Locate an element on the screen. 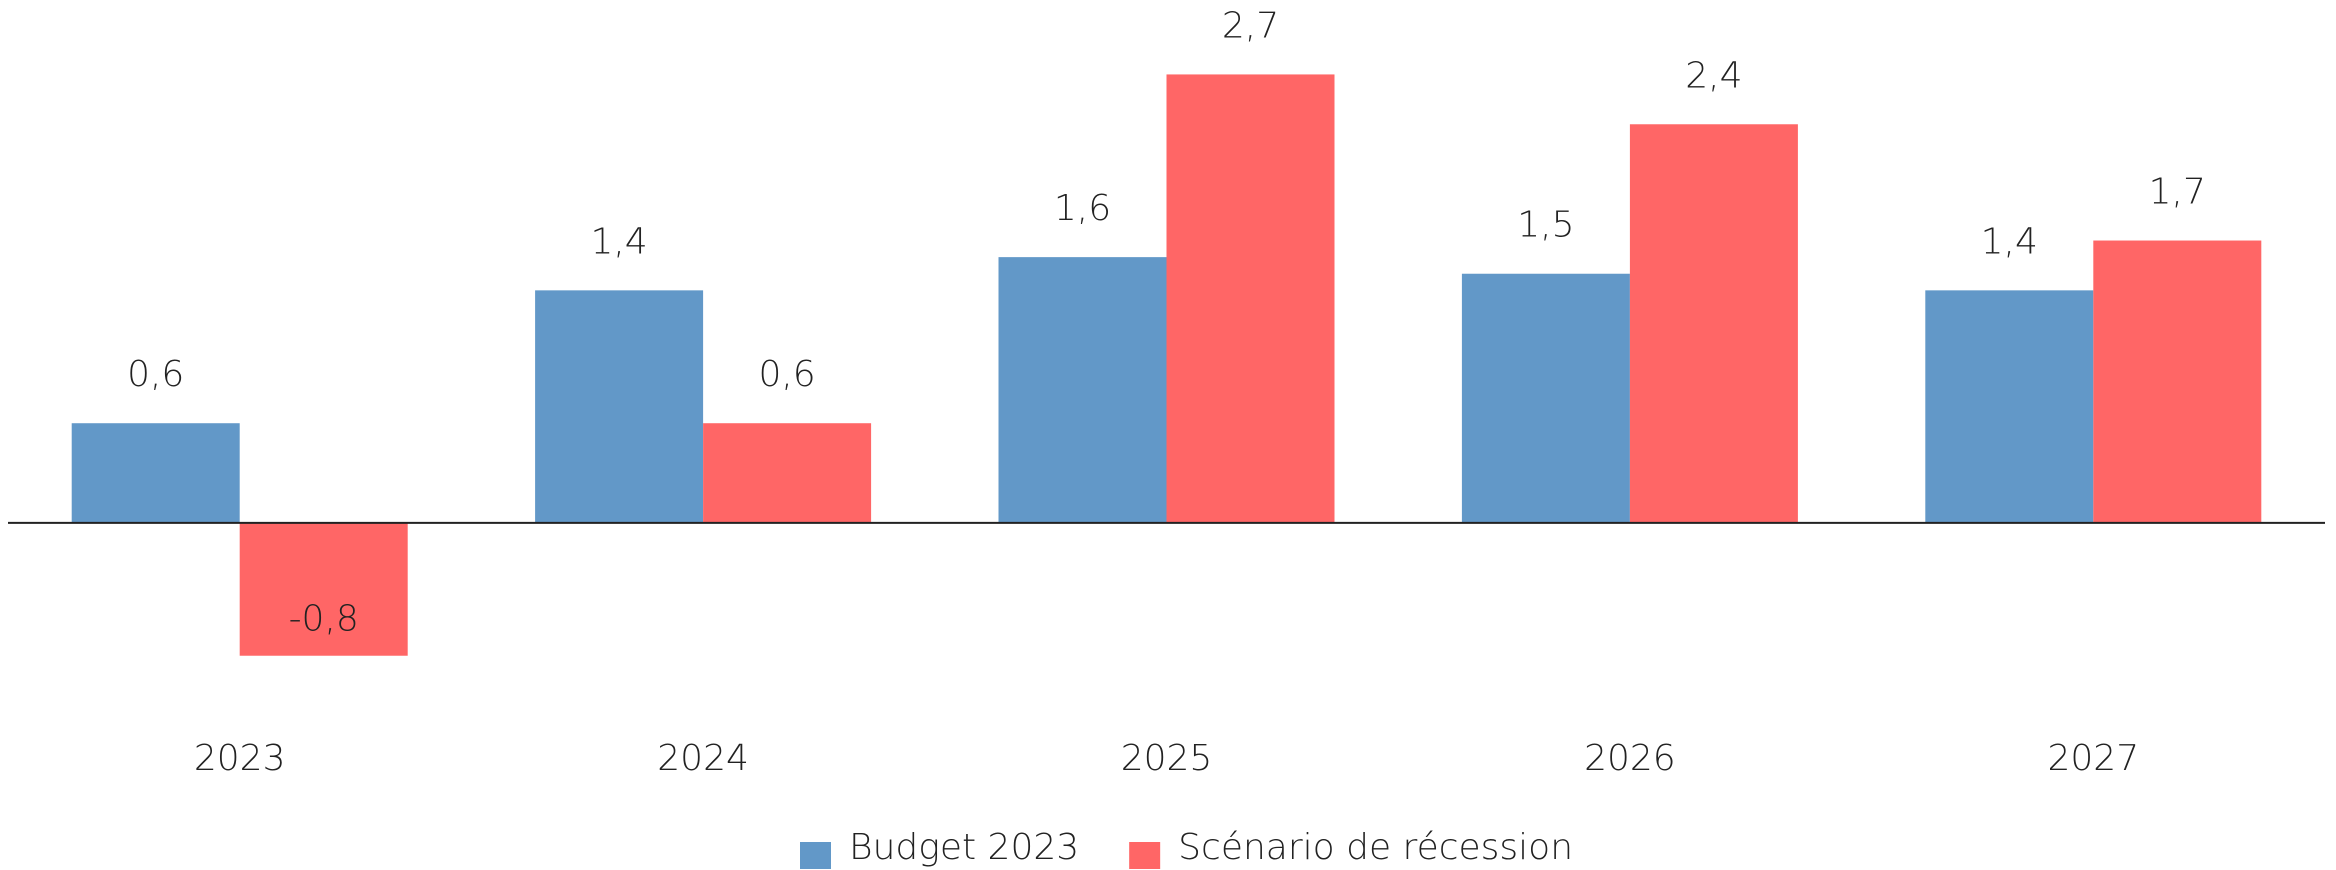 This screenshot has width=2336, height=870. data-label: -0,8 is located at coordinates (324, 619).